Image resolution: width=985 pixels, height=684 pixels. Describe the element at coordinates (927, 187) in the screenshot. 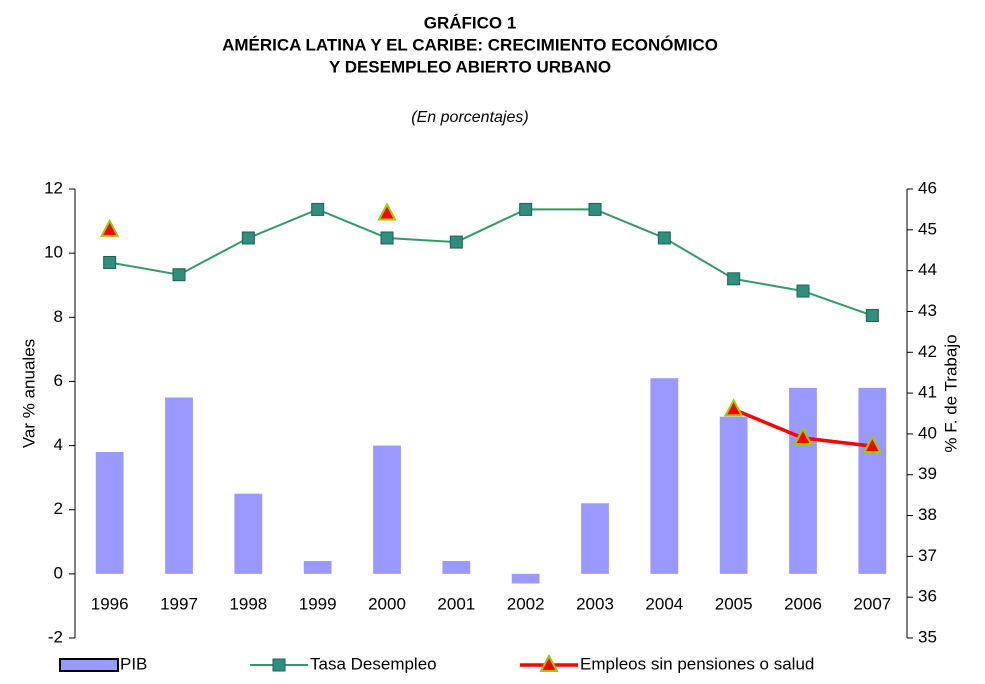

I see `y2-tick-label: 46` at that location.